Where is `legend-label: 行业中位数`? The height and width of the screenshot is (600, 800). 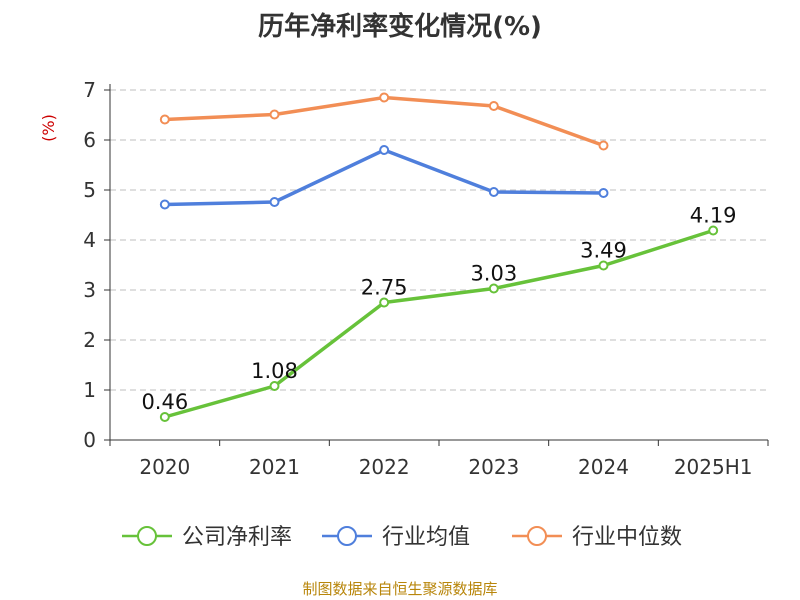 legend-label: 行业中位数 is located at coordinates (627, 537).